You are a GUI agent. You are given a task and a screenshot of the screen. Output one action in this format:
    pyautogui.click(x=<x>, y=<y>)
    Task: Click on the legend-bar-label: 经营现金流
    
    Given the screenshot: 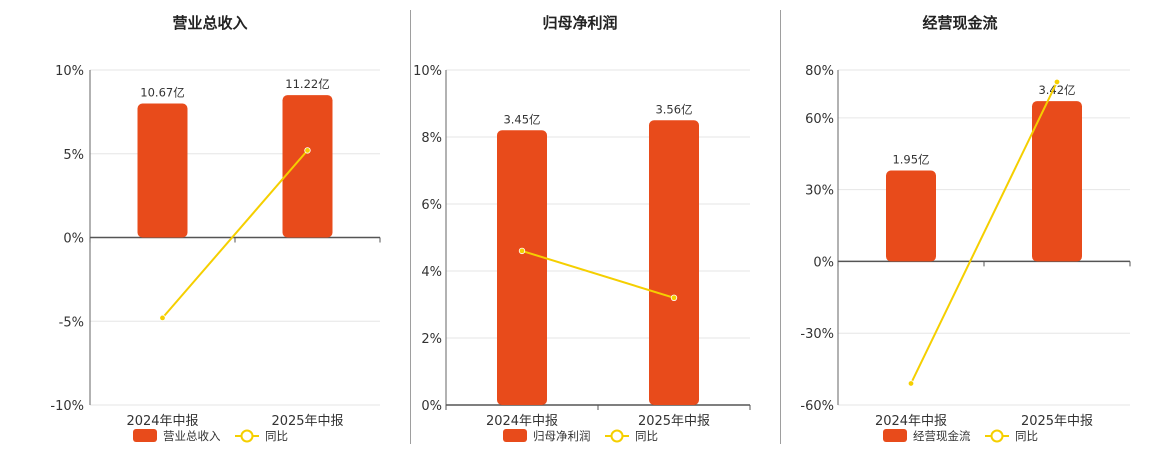 What is the action you would take?
    pyautogui.click(x=942, y=436)
    